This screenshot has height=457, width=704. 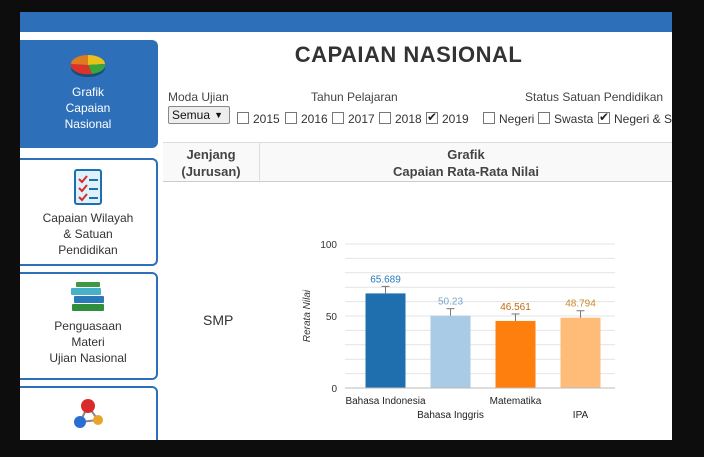 What do you see at coordinates (565, 119) in the screenshot?
I see `checkbox-swasta: Swasta` at bounding box center [565, 119].